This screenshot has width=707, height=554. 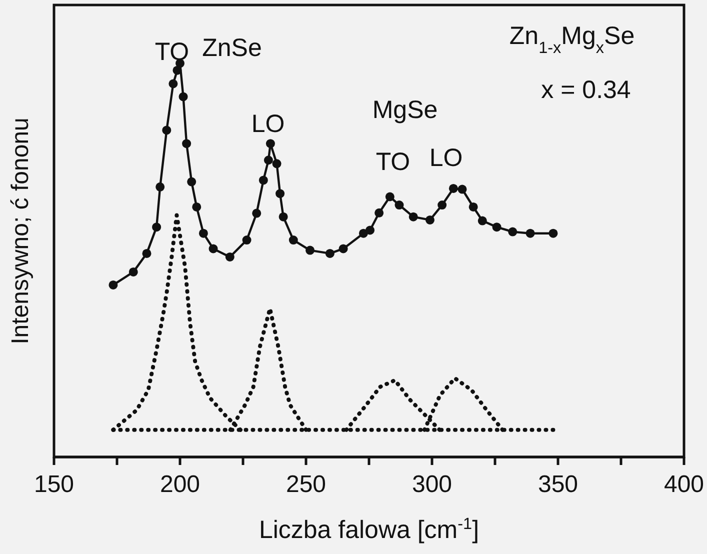 What do you see at coordinates (586, 90) in the screenshot?
I see `annotation: x = 0.34` at bounding box center [586, 90].